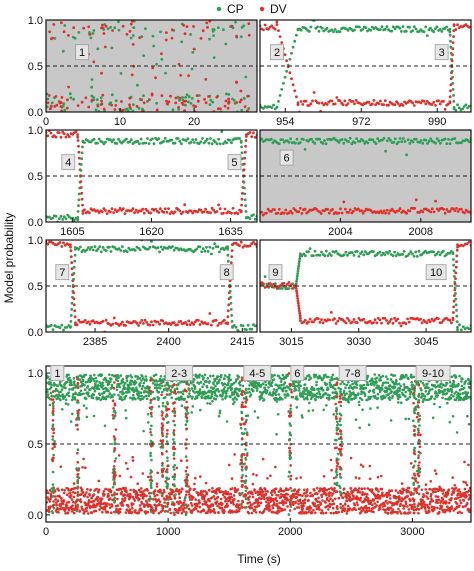 The height and width of the screenshot is (571, 474). I want to click on x-axis-title: Time (s), so click(259, 559).